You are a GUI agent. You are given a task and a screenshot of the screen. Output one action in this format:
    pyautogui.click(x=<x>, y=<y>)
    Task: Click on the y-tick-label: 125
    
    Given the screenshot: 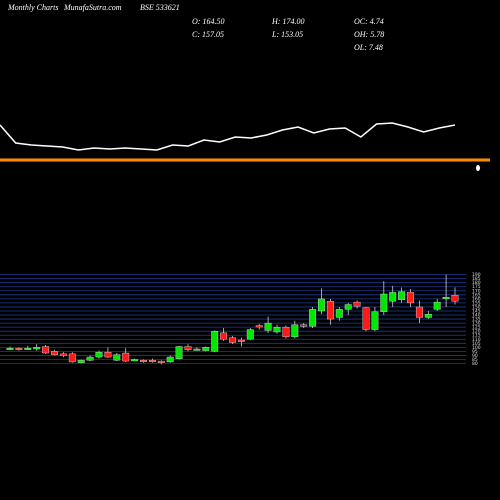 What is the action you would take?
    pyautogui.click(x=476, y=328)
    